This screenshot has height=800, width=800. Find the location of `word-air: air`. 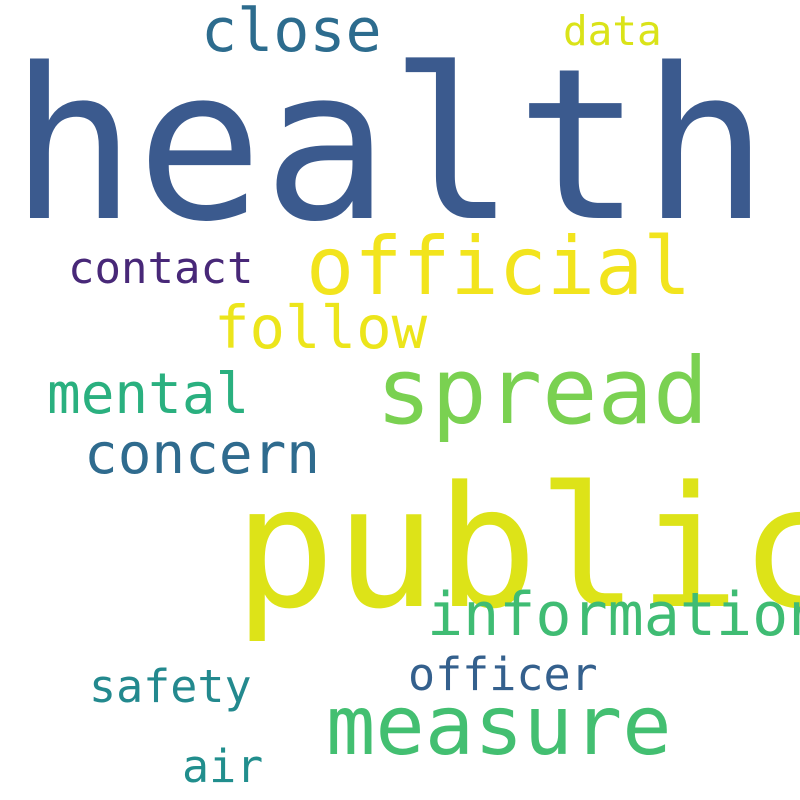

word-air: air is located at coordinates (223, 766).